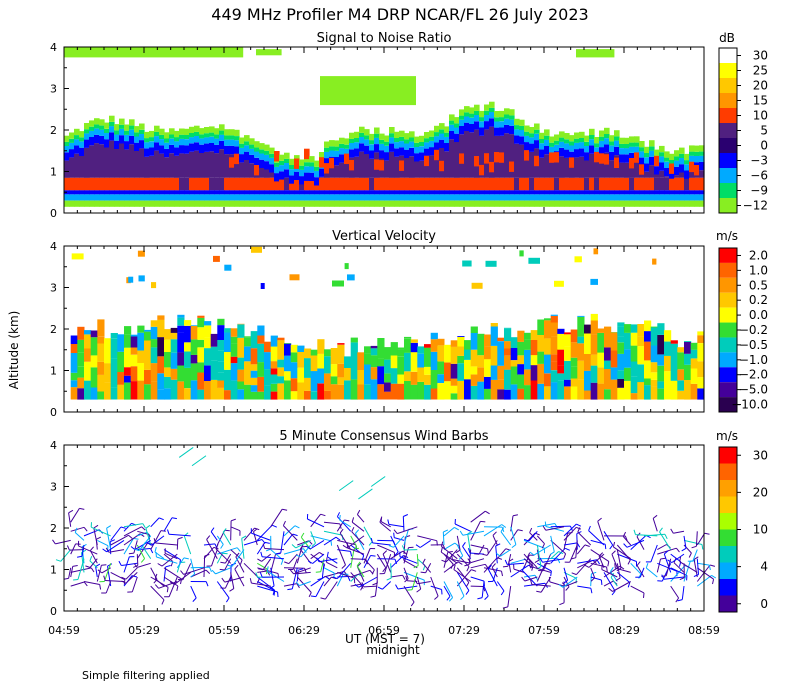 This screenshot has height=700, width=800. Describe the element at coordinates (595, 53) in the screenshot. I see `snr-upper-echo` at that location.